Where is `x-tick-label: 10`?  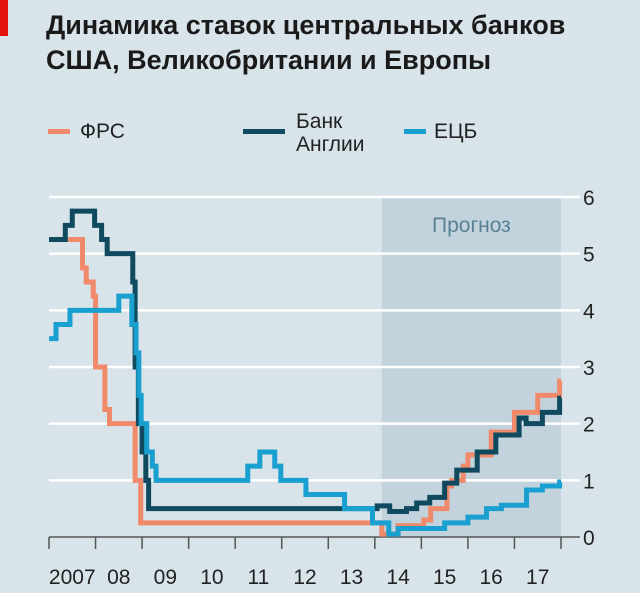 x-tick-label: 10 is located at coordinates (211, 577).